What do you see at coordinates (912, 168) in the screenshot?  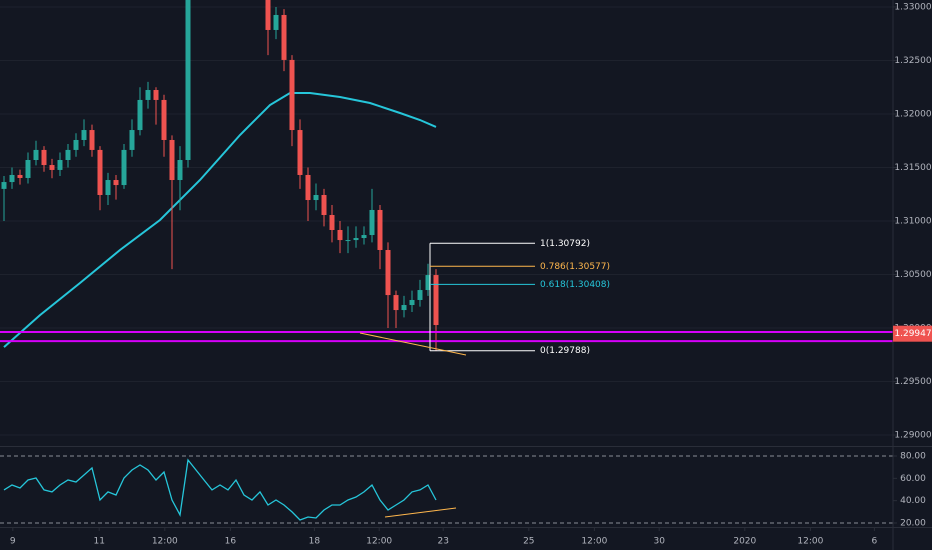 I see `y-tick-label: 1.31500` at bounding box center [912, 168].